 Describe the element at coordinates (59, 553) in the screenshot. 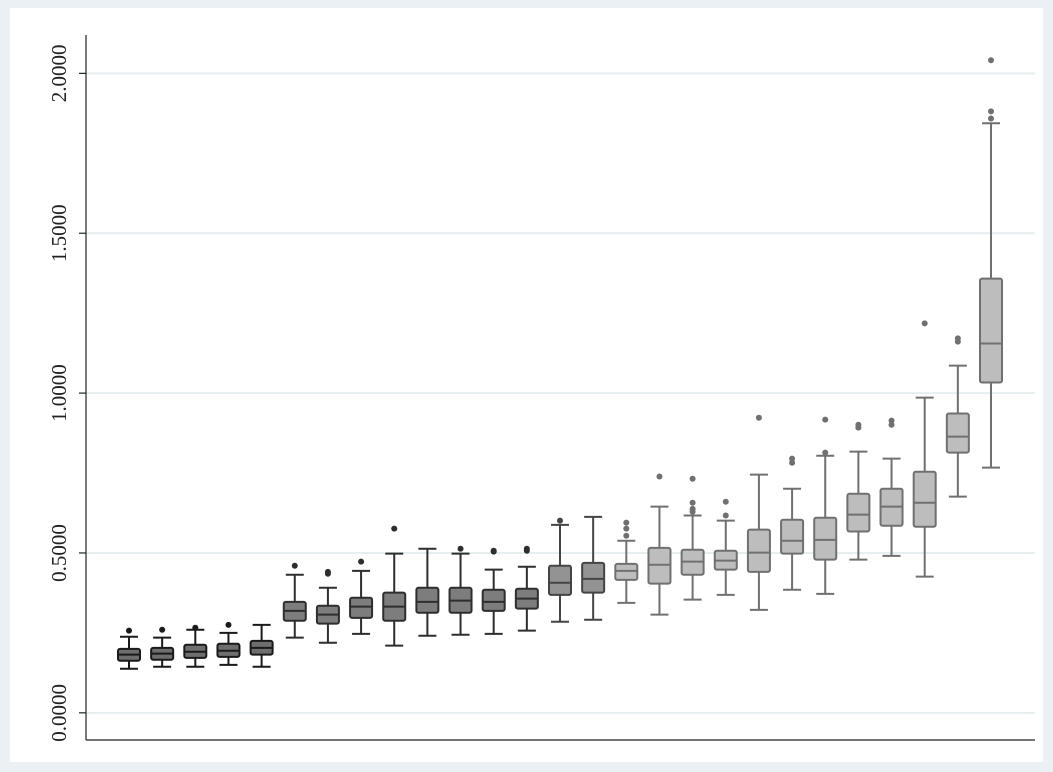

I see `y-tick-label: 0.5000` at that location.